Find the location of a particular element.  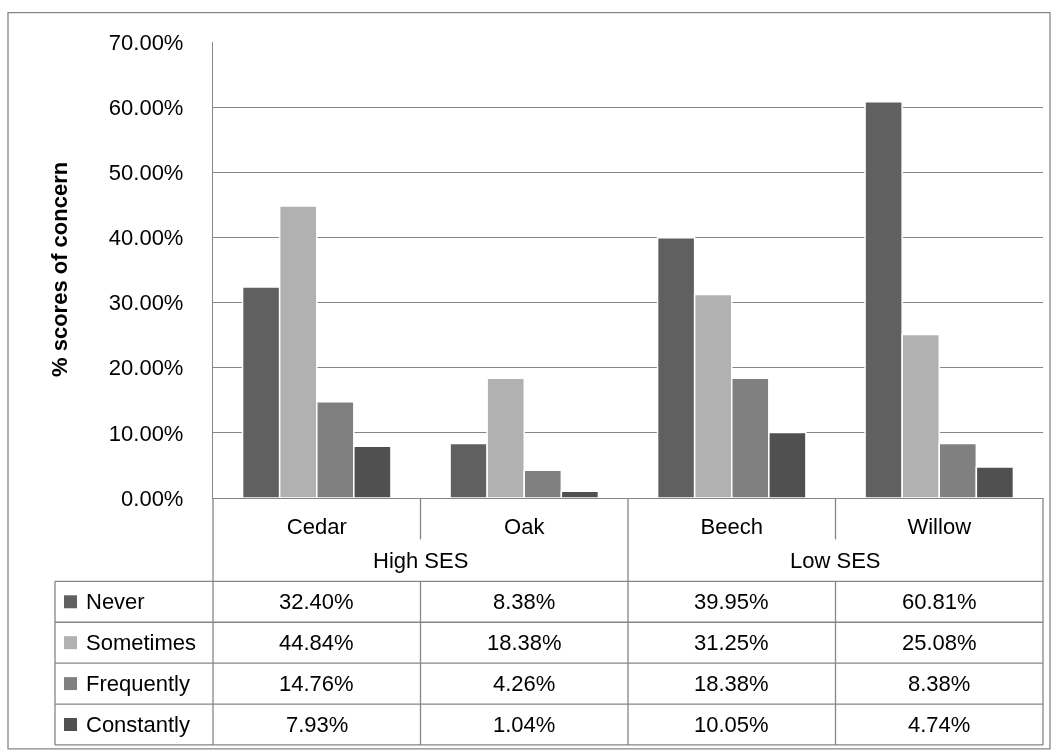

y-tick-label: 30.00% is located at coordinates (146, 303).